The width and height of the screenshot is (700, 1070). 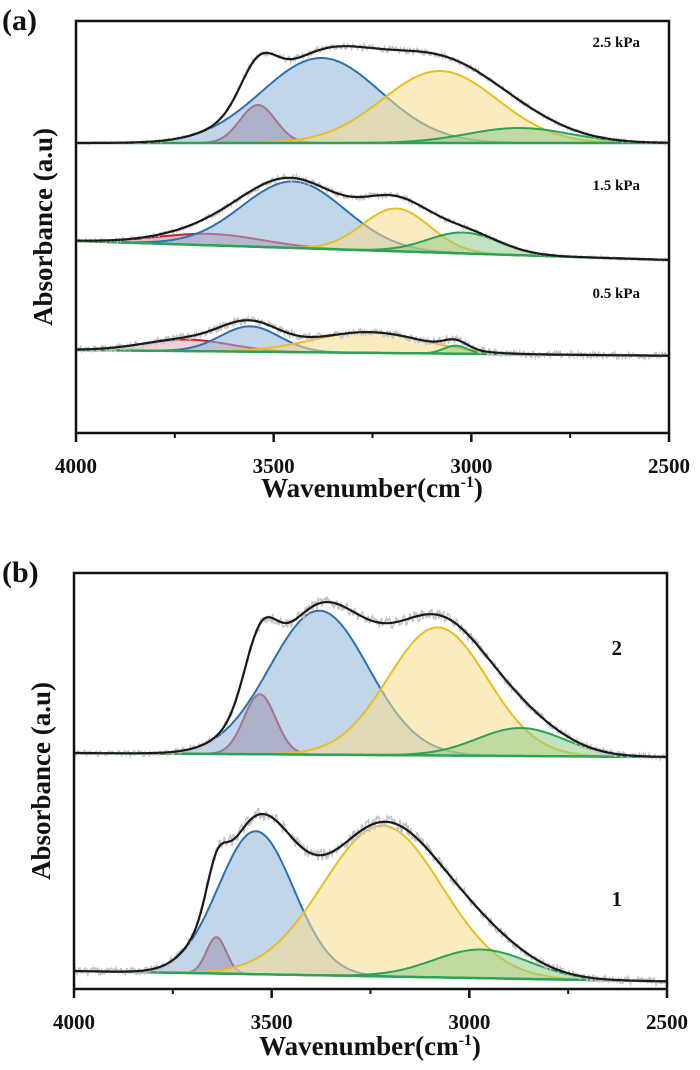 I want to click on raw-spectrum, so click(x=372, y=338).